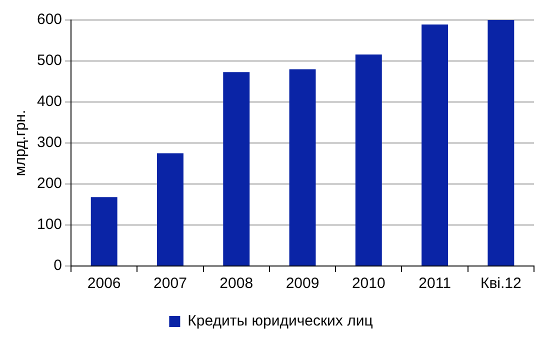  What do you see at coordinates (237, 283) in the screenshot?
I see `x-tick-label: 2008` at bounding box center [237, 283].